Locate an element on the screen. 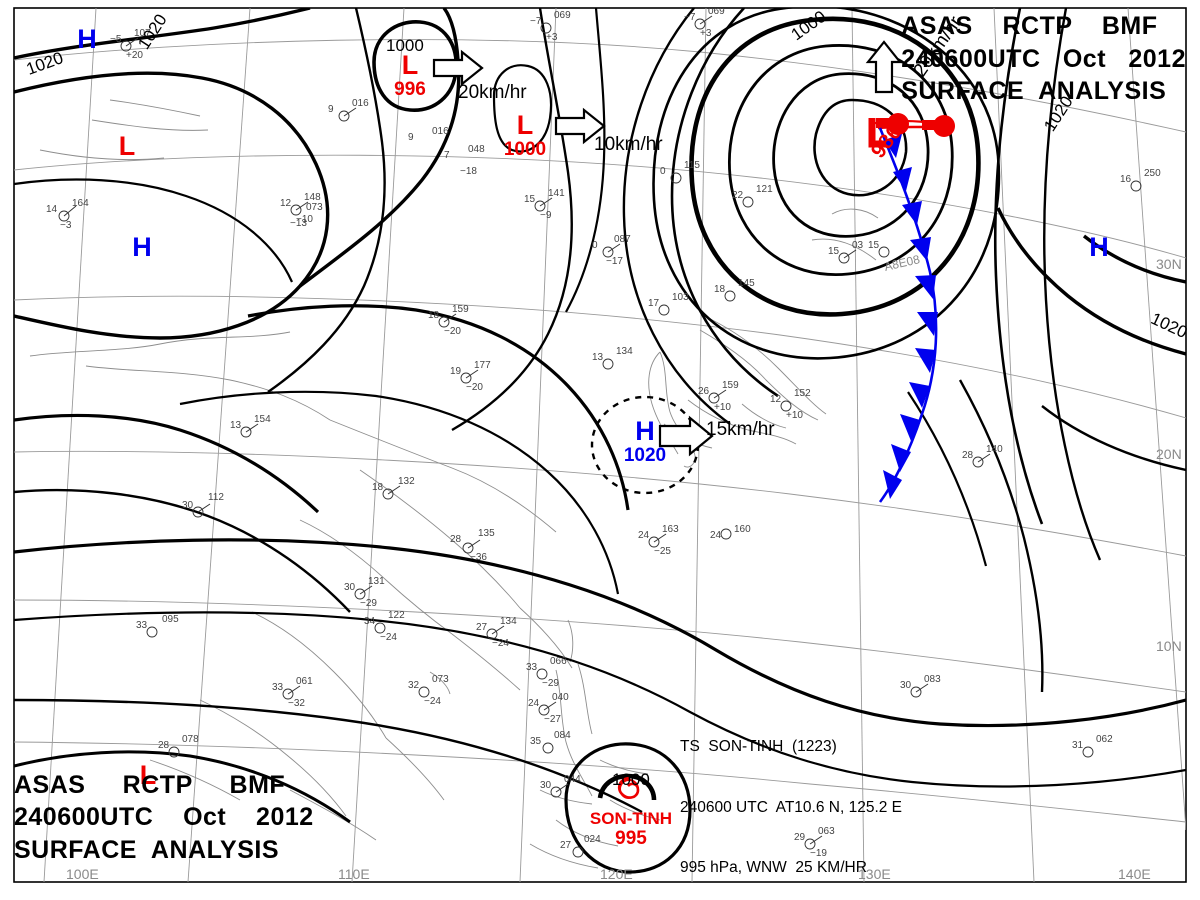 This screenshot has width=1200, height=900. lat-label-10n: 10N is located at coordinates (1169, 646).